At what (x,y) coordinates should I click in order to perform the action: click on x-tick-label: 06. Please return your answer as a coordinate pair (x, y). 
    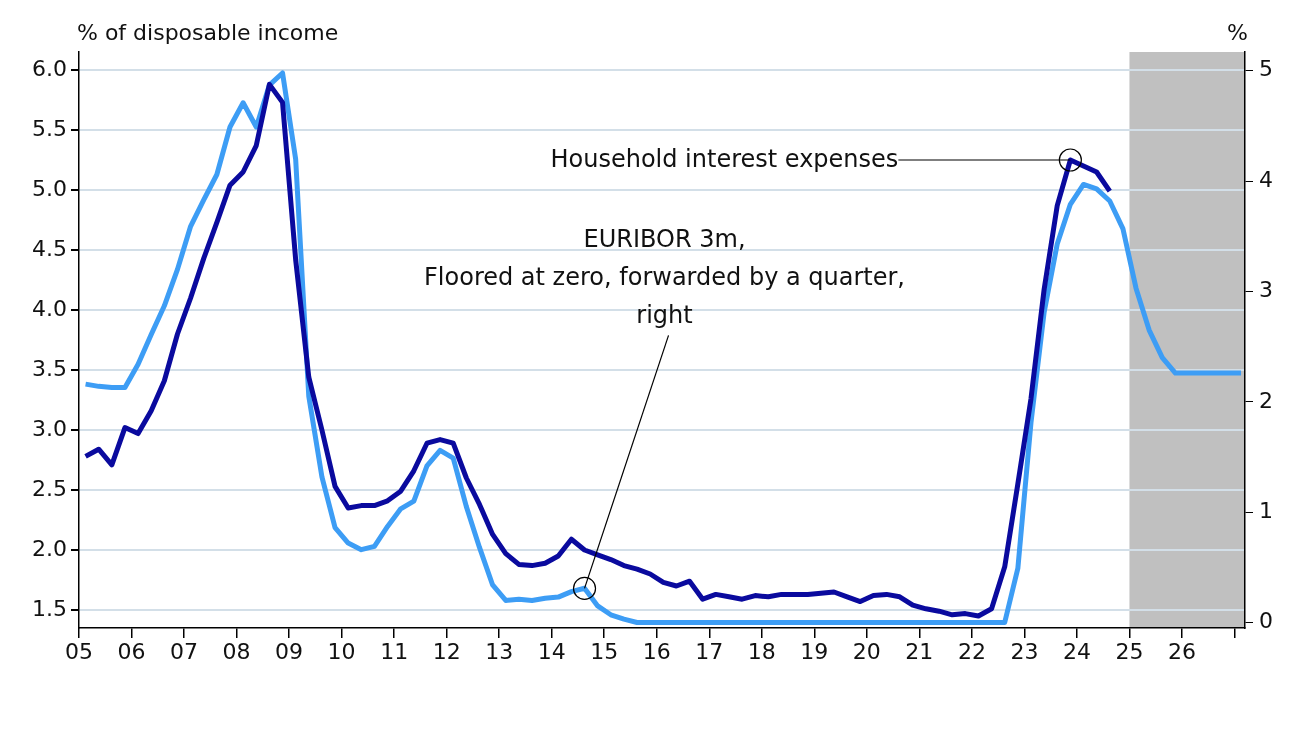
    Looking at the image, I should click on (131, 651).